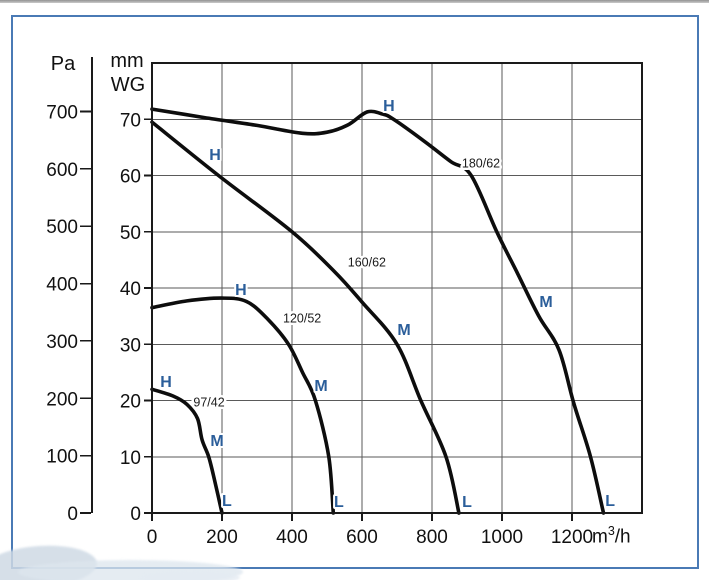 The height and width of the screenshot is (580, 709). Describe the element at coordinates (622, 537) in the screenshot. I see `x-unit-suffix: /h` at that location.